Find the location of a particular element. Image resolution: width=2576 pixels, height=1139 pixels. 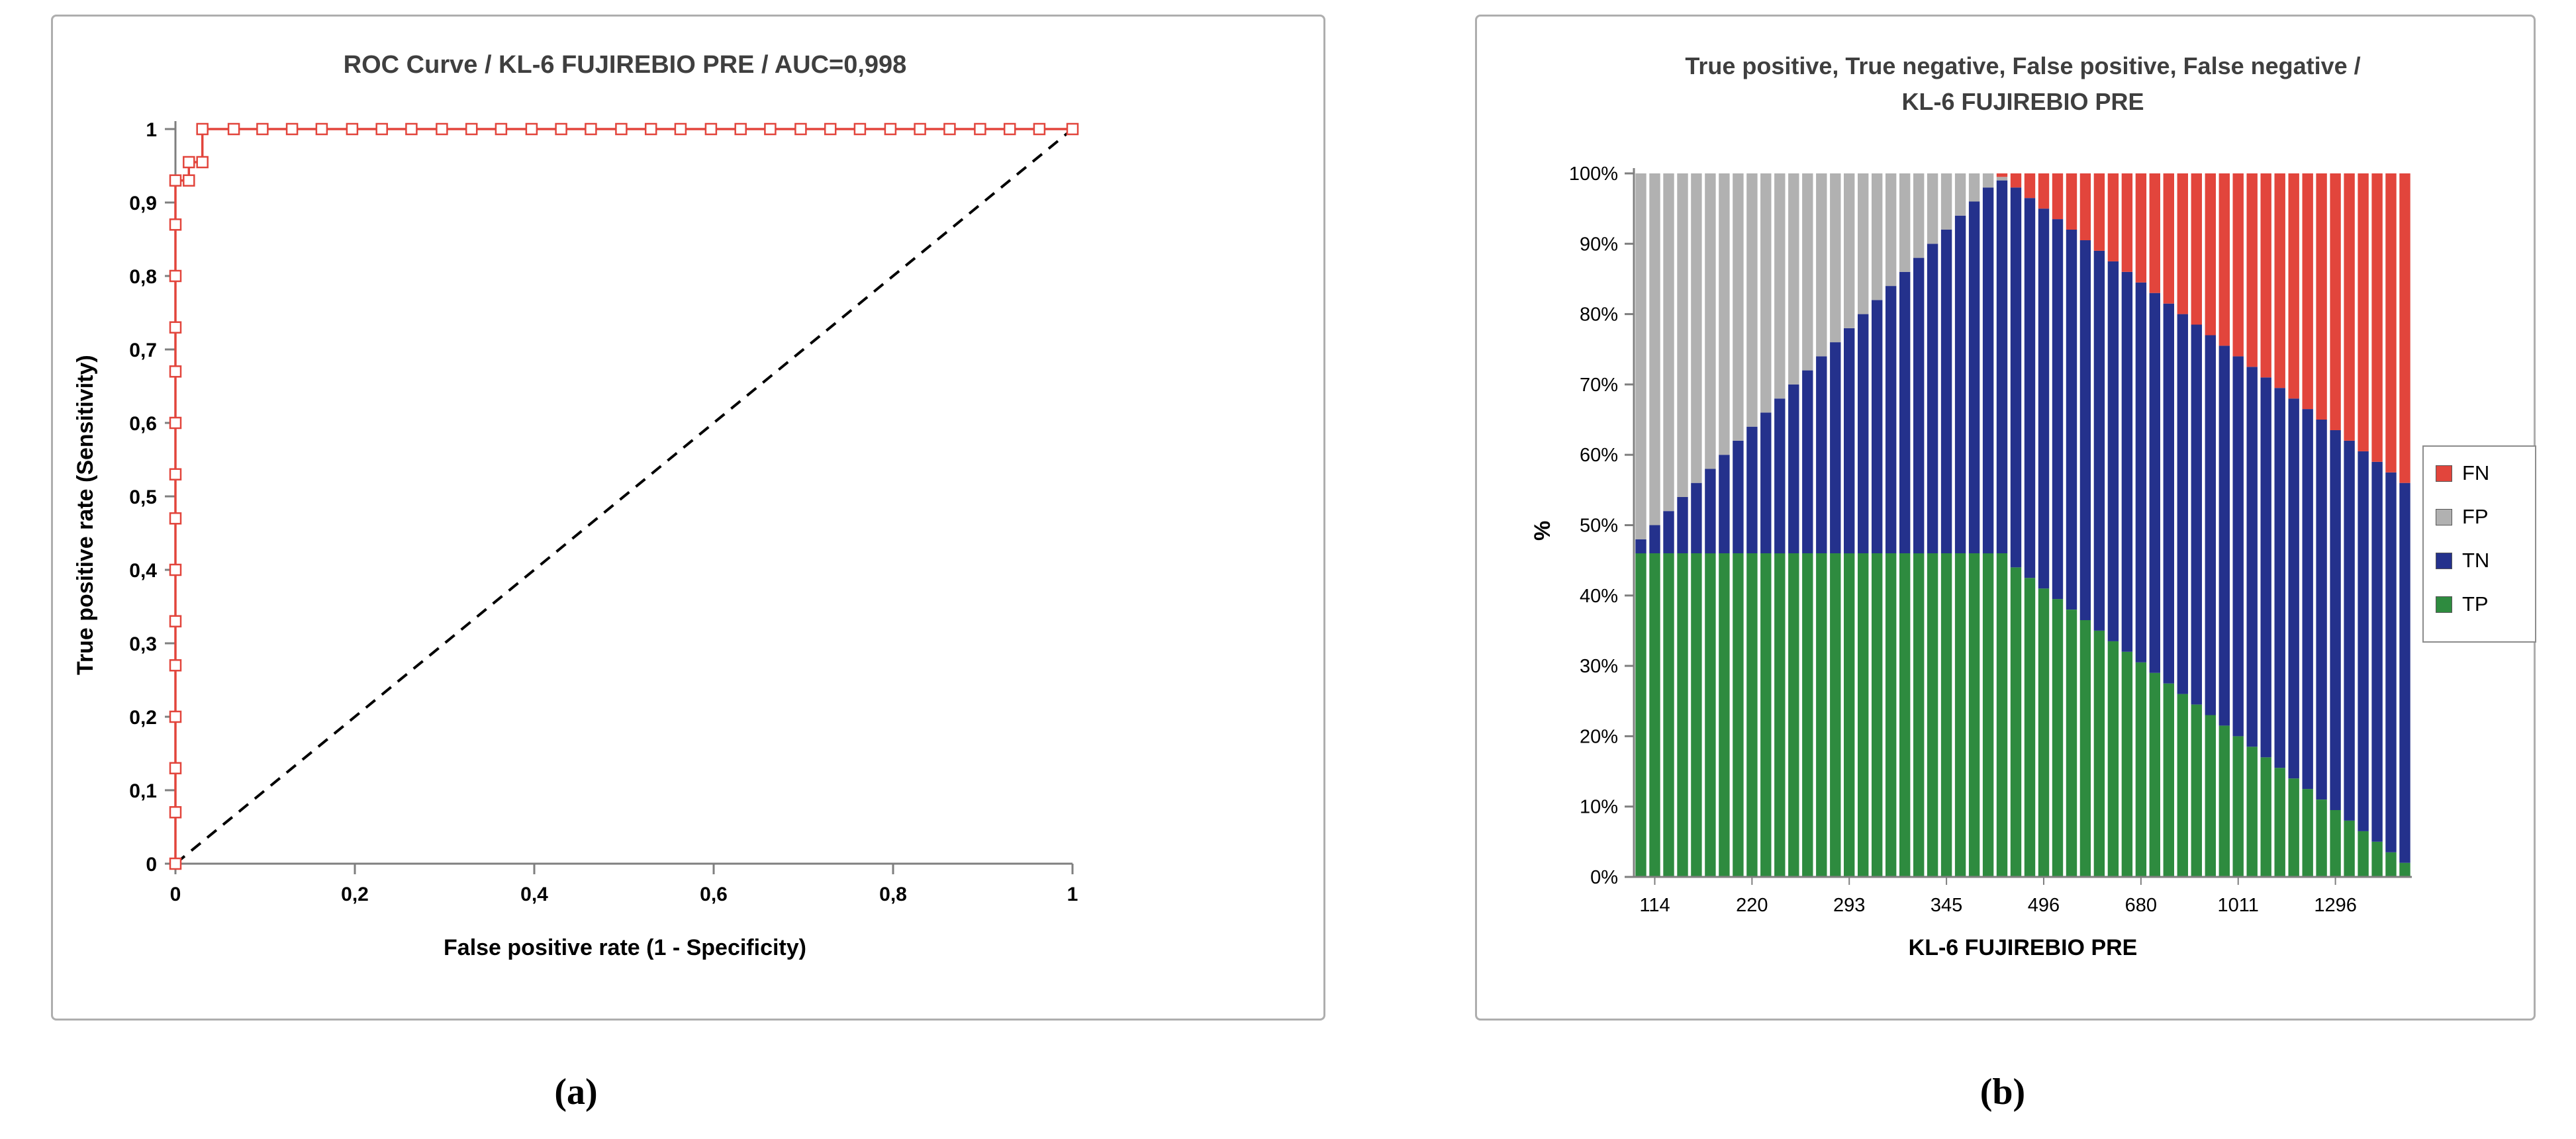

stk-y-tick-label: 100% is located at coordinates (1594, 174).